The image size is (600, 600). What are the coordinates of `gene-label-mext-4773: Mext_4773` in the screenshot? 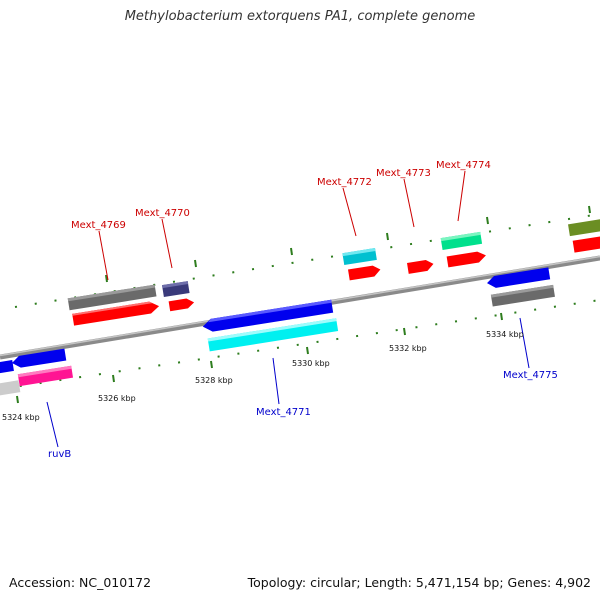 It's located at (403, 173).